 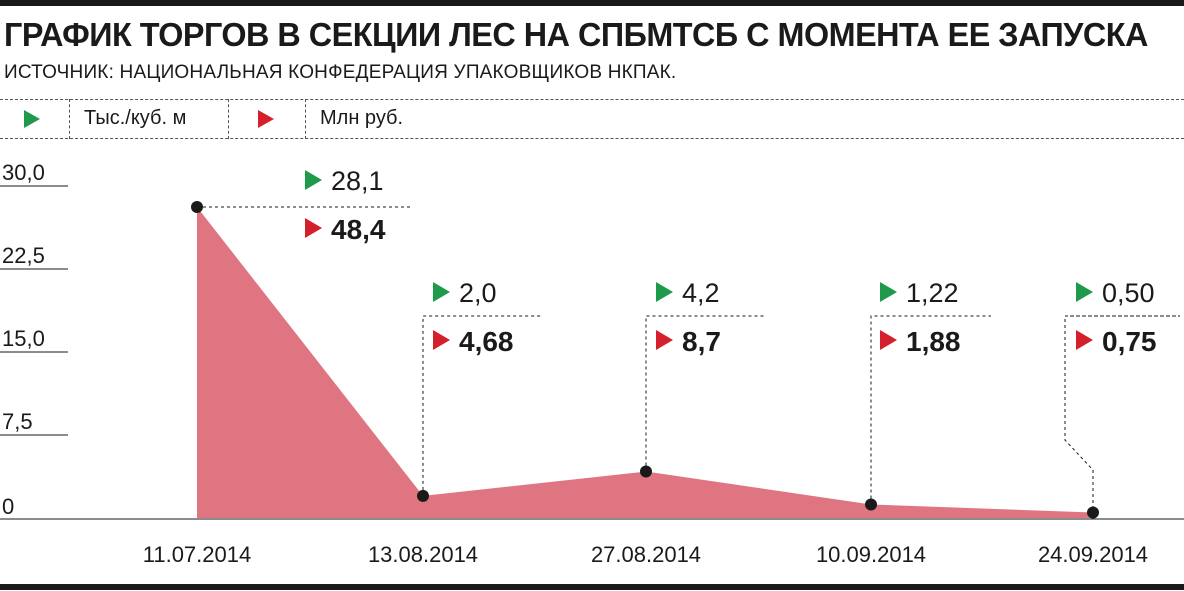 I want to click on volume-data-label: 0,50, so click(x=1128, y=293).